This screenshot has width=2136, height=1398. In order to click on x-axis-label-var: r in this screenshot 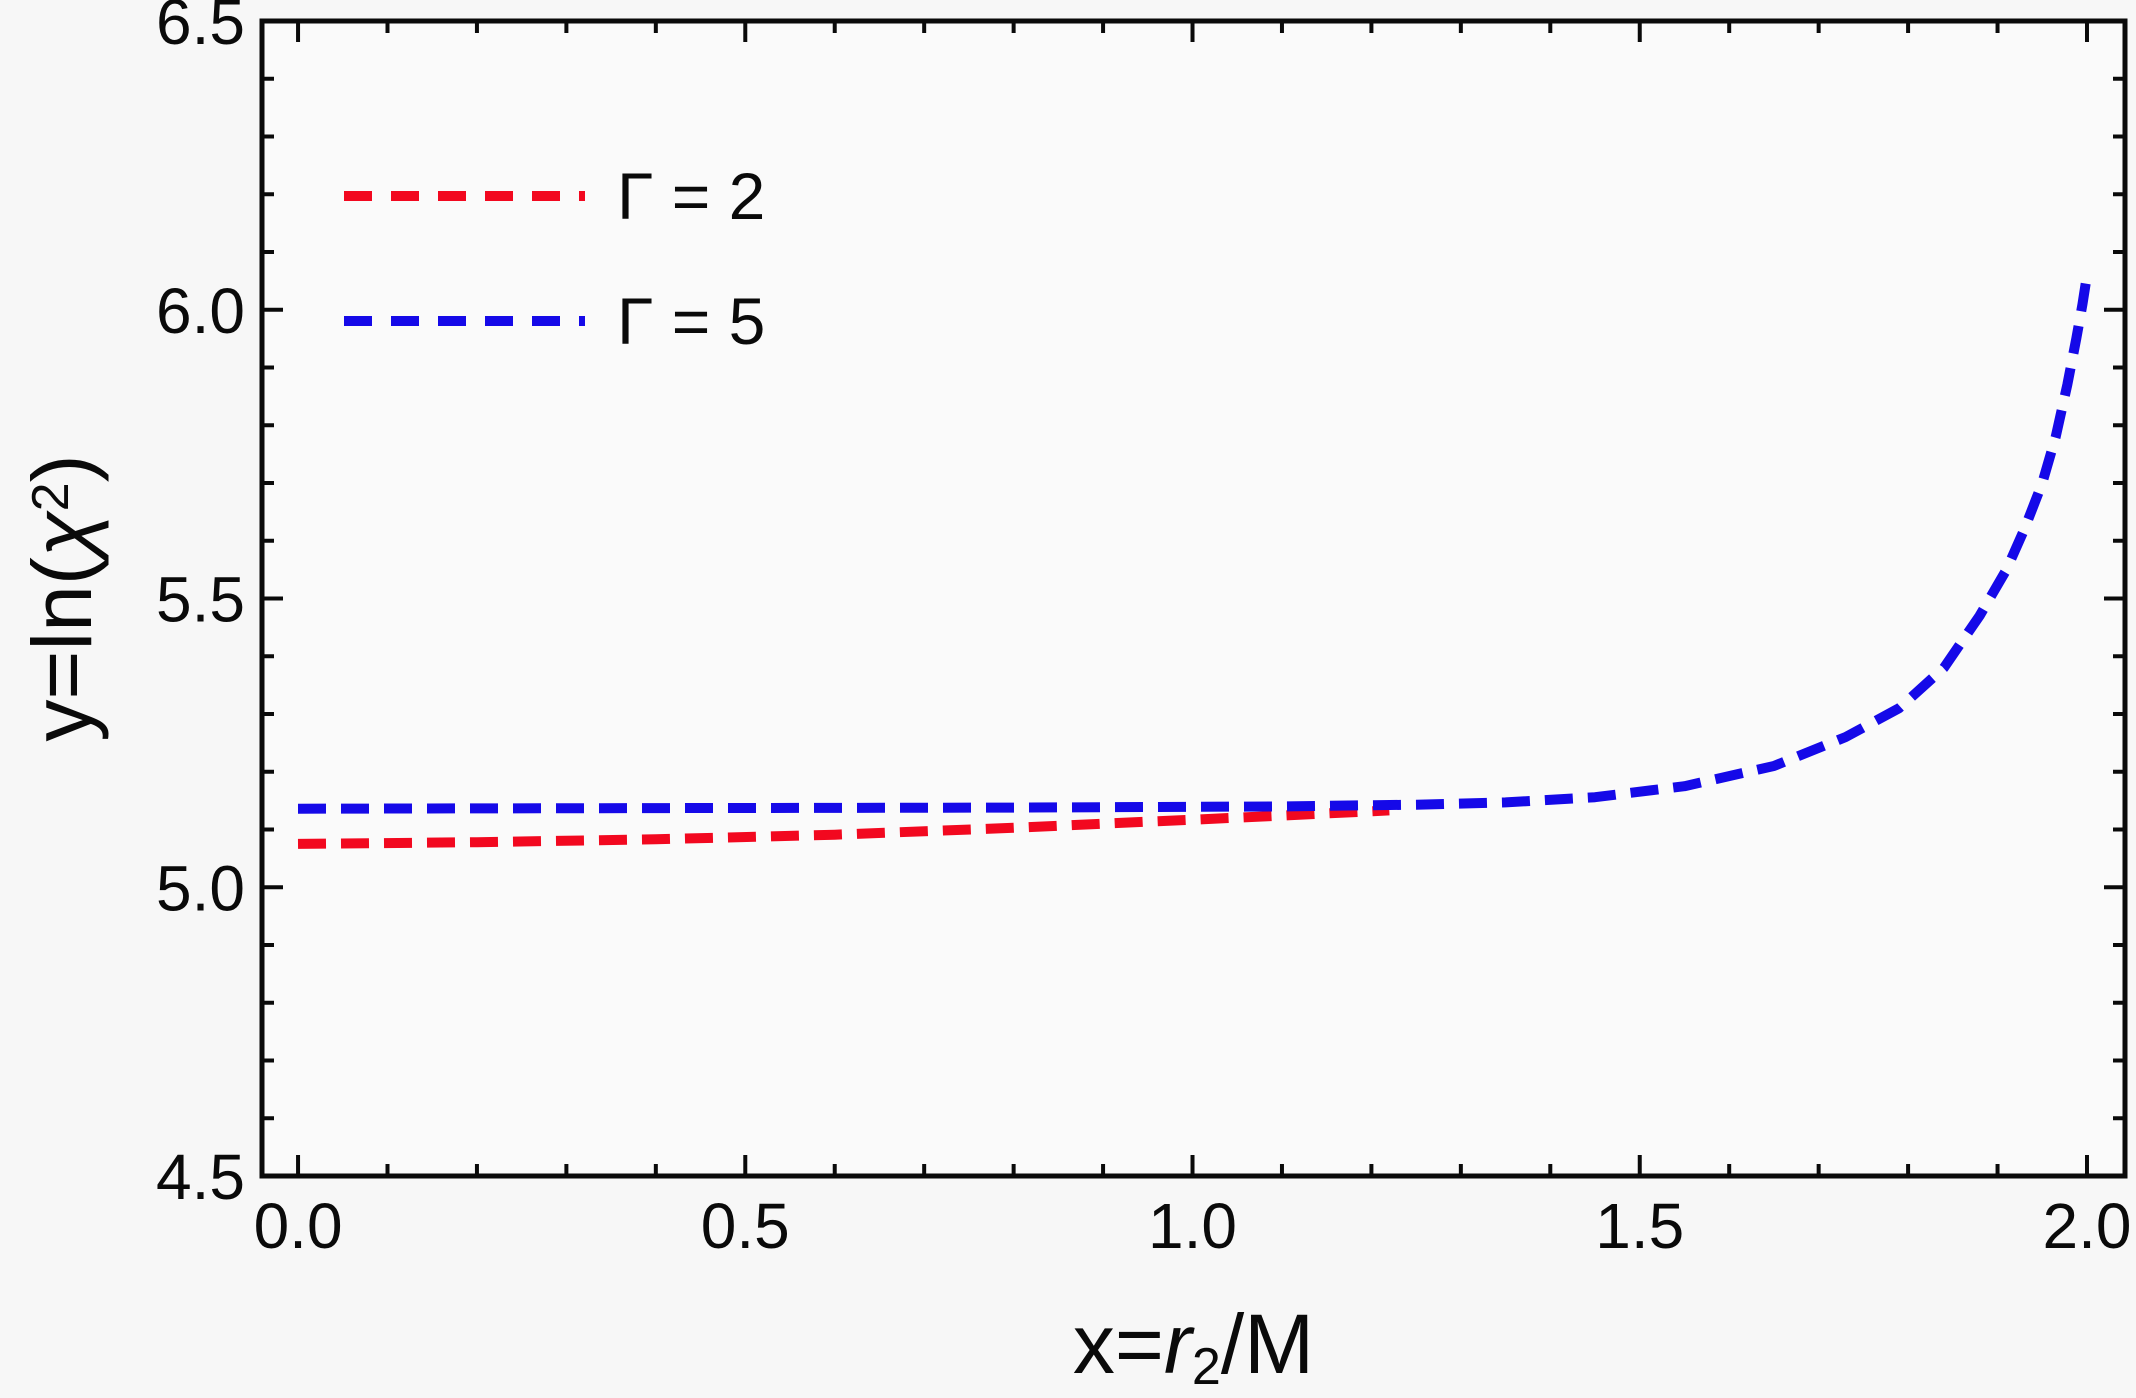, I will do `click(1177, 1344)`.